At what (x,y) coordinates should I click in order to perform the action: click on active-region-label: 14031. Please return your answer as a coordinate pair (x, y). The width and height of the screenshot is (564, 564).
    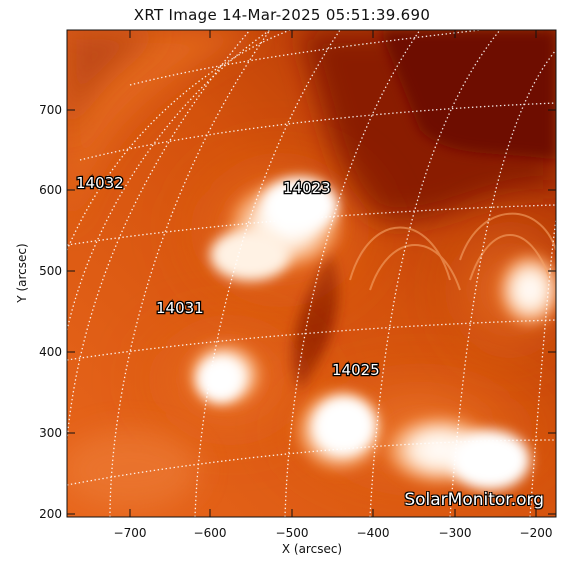
    Looking at the image, I should click on (180, 308).